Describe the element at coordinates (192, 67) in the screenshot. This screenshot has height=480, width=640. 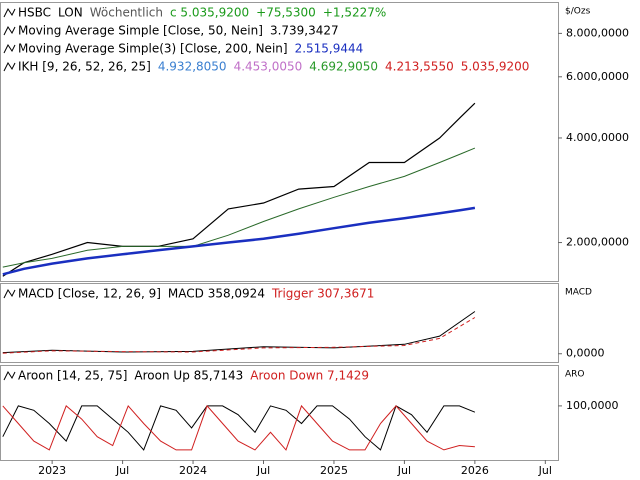
I see `legend-text: 4.932,8050` at that location.